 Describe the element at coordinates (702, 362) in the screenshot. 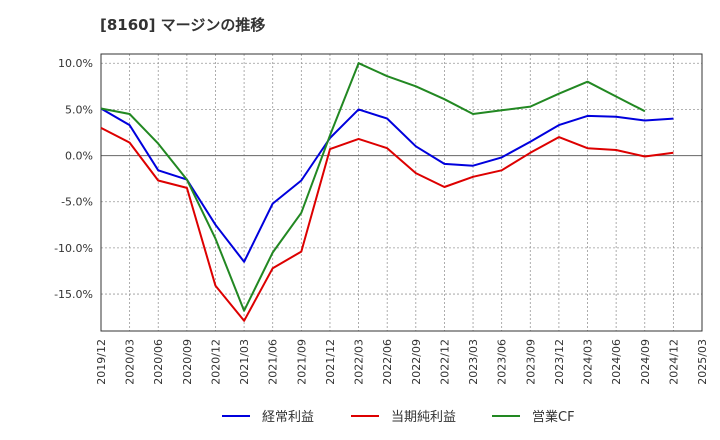

I see `x-tick-label: 2025/03` at that location.